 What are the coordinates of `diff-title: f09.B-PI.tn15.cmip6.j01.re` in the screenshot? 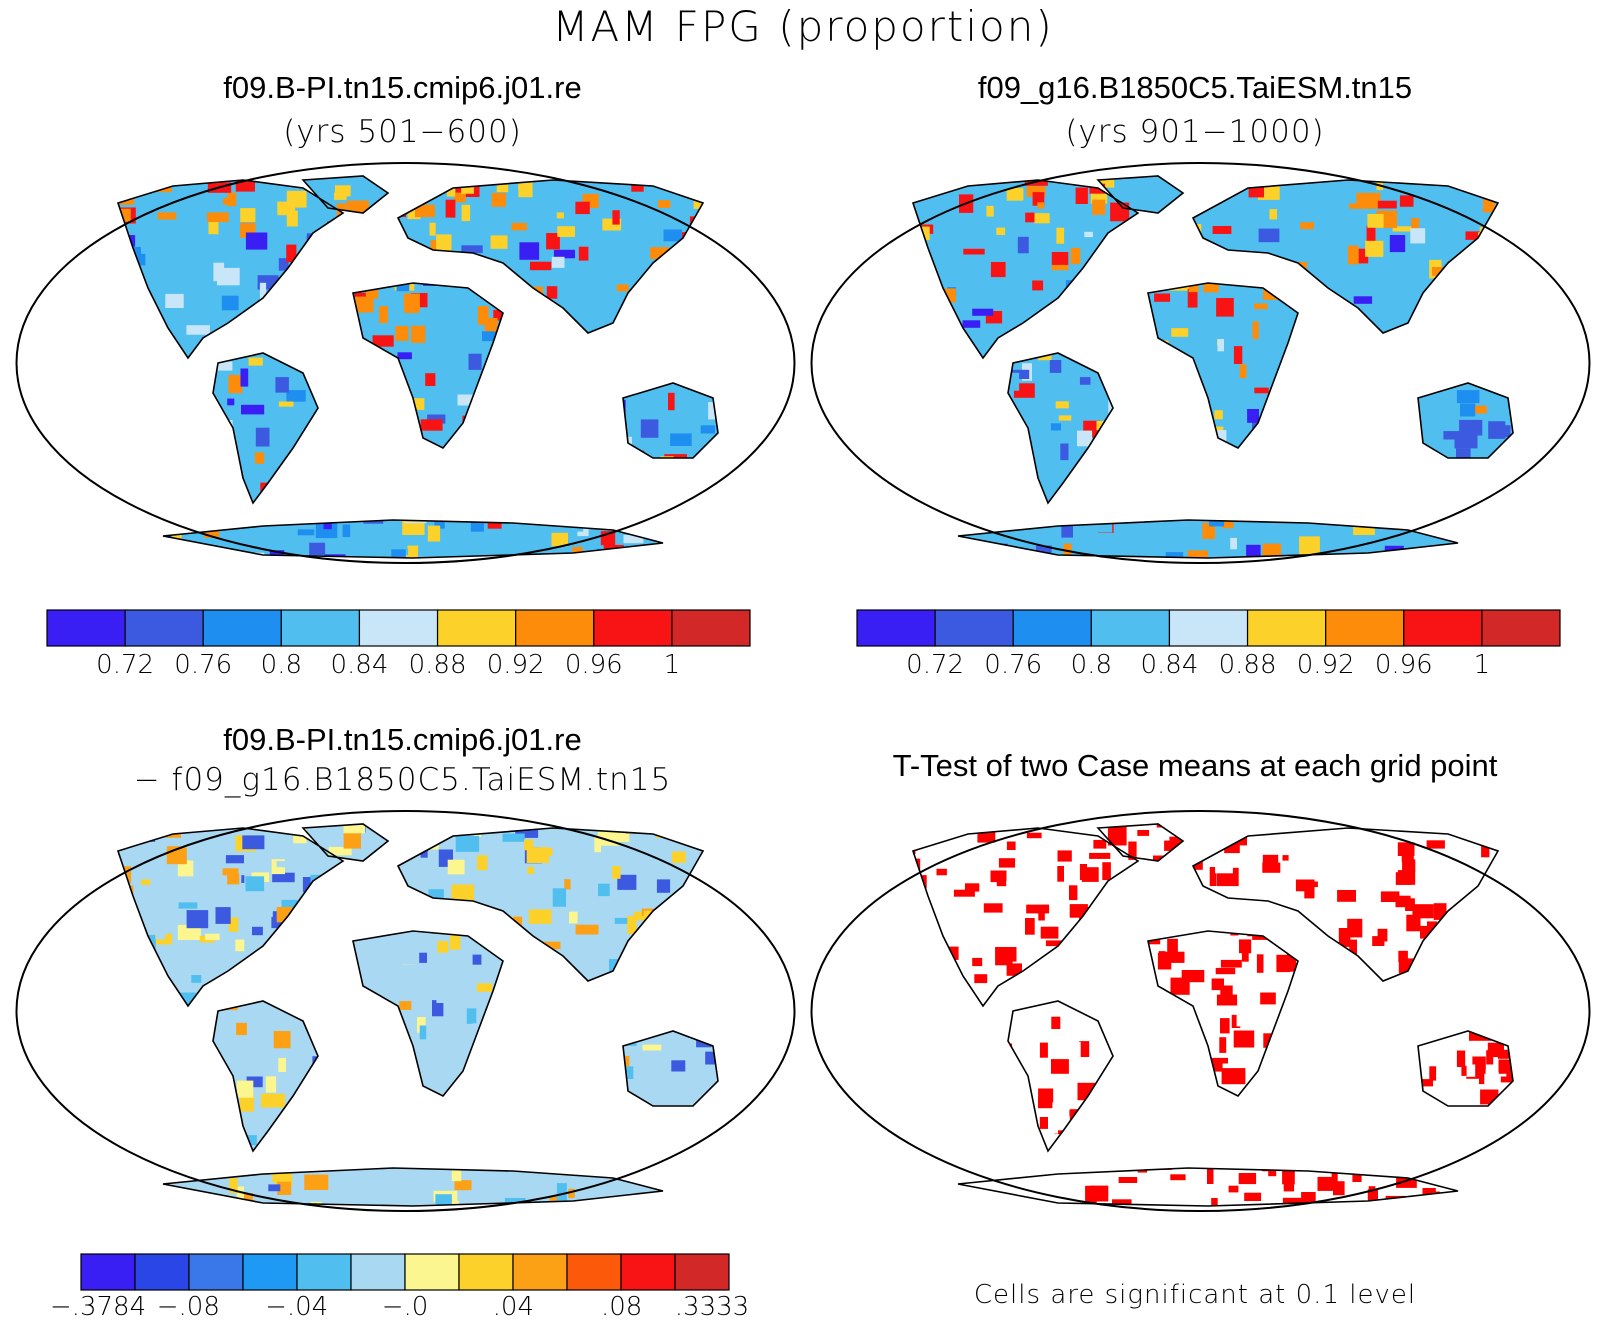 It's located at (402, 739).